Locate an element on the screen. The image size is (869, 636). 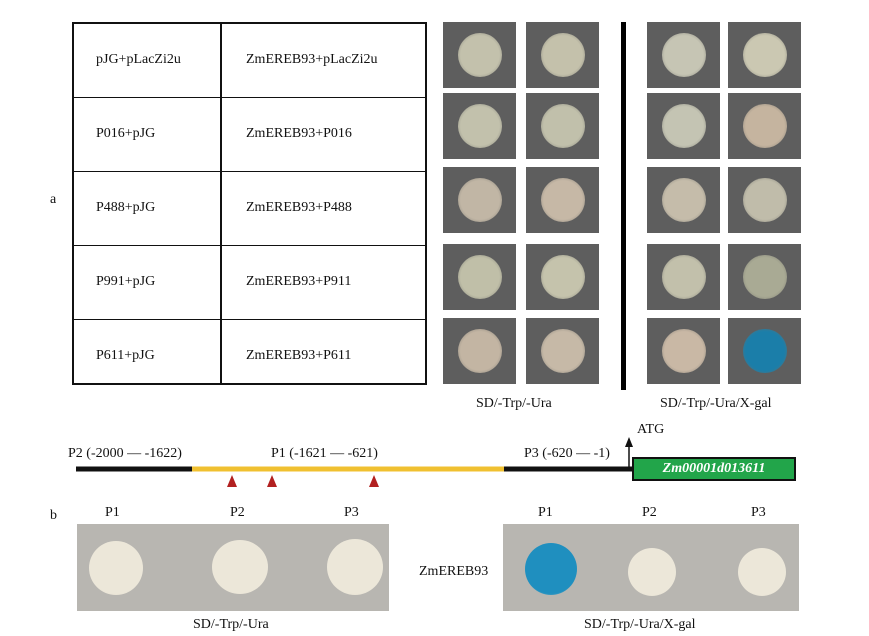
table-row: P991+pJG ZmEREB93+P911 is located at coordinates (249, 283).